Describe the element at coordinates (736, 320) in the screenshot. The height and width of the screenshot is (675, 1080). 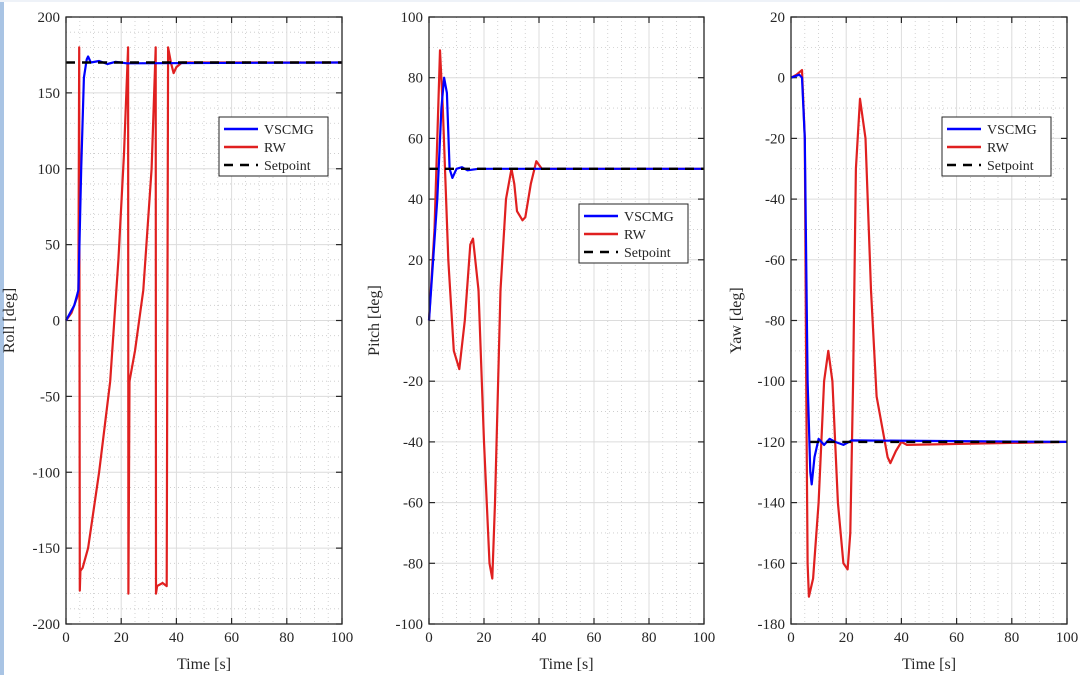
I see `y-axis-label: Yaw [deg]` at that location.